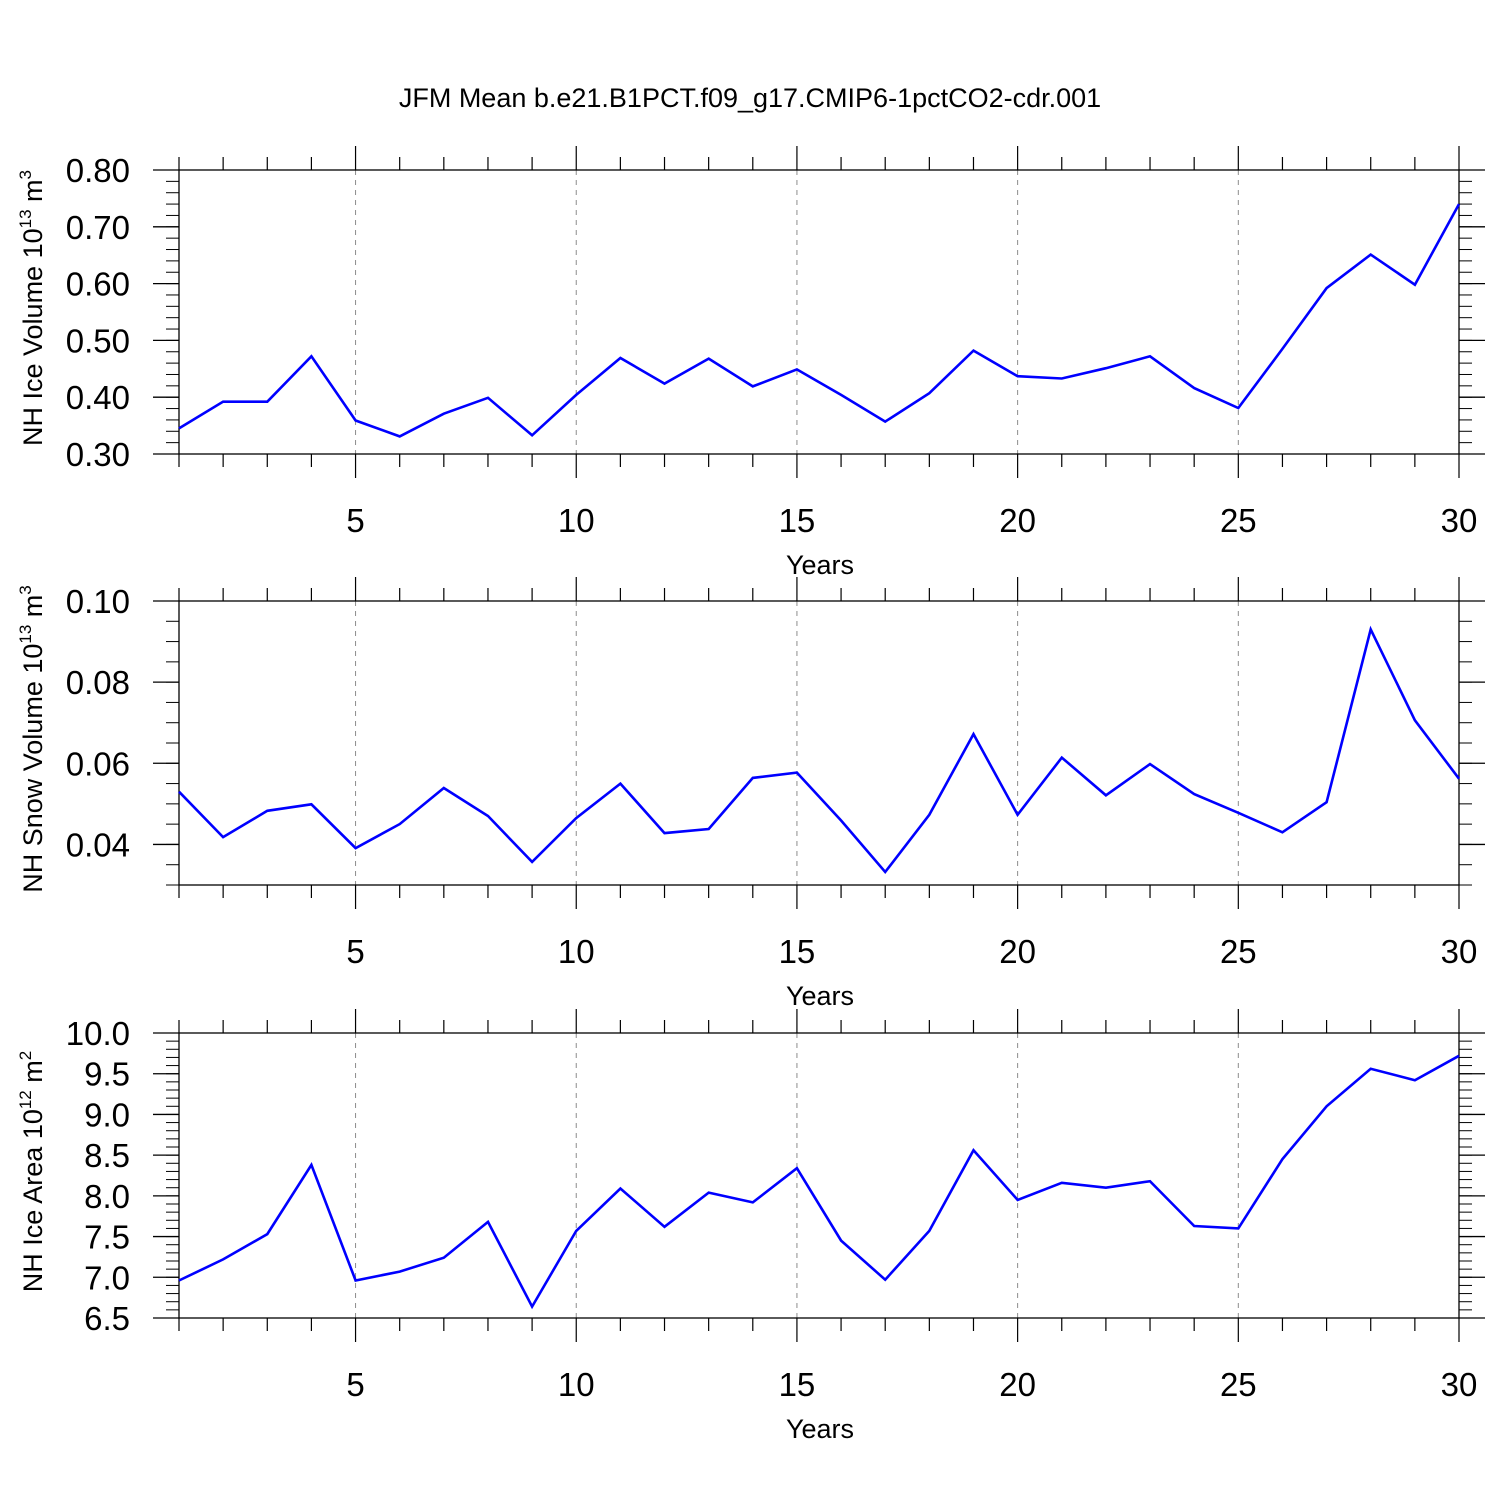 The width and height of the screenshot is (1500, 1505). What do you see at coordinates (98, 227) in the screenshot?
I see `y-tick-label: 0.70` at bounding box center [98, 227].